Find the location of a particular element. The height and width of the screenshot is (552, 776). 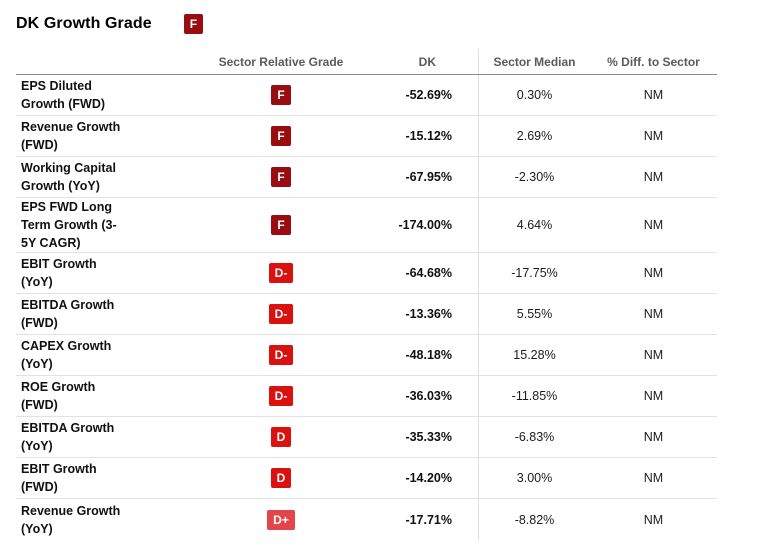

dk-value: -17.71% is located at coordinates (428, 519).